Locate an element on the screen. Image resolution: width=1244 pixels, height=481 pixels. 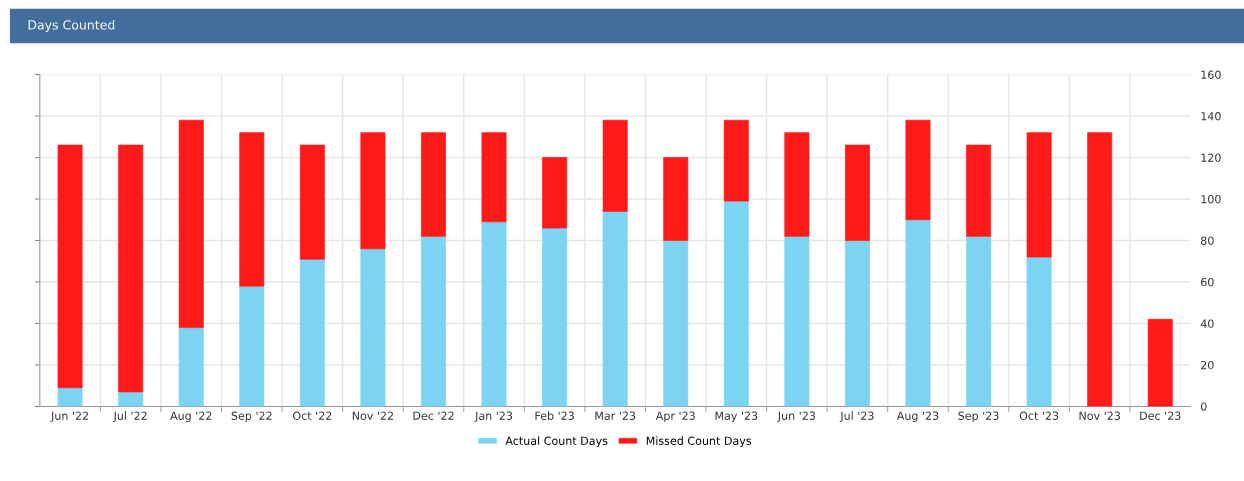
y-tick-label: 0 is located at coordinates (1203, 406).